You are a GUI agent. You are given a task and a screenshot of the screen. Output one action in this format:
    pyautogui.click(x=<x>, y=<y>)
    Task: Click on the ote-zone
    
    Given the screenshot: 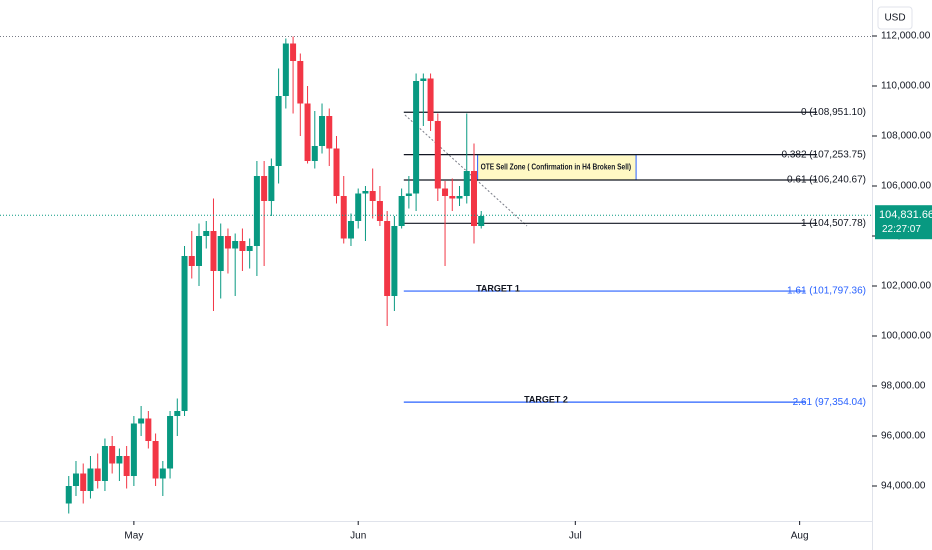 What is the action you would take?
    pyautogui.click(x=557, y=167)
    